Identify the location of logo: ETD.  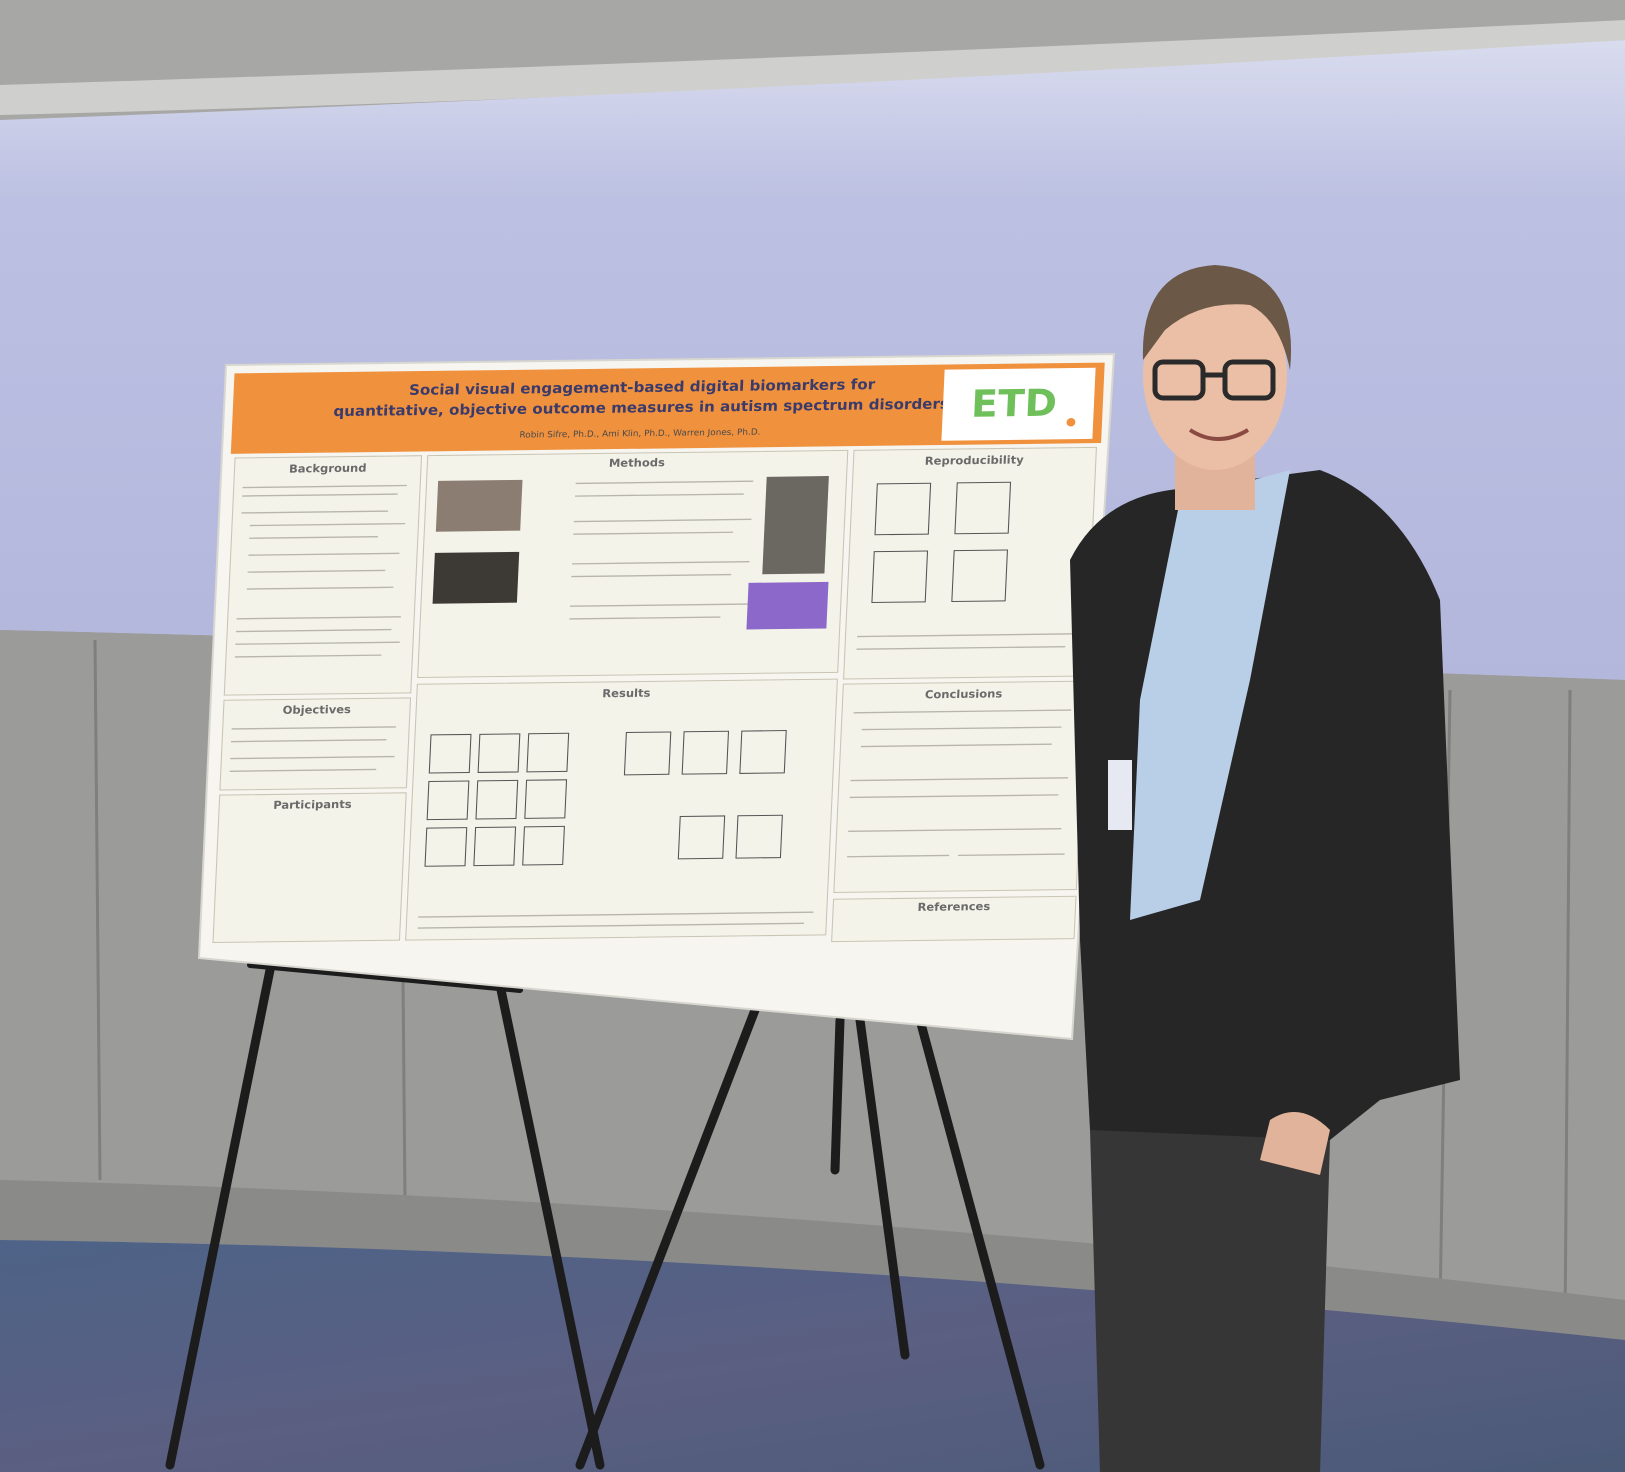
(1014, 404).